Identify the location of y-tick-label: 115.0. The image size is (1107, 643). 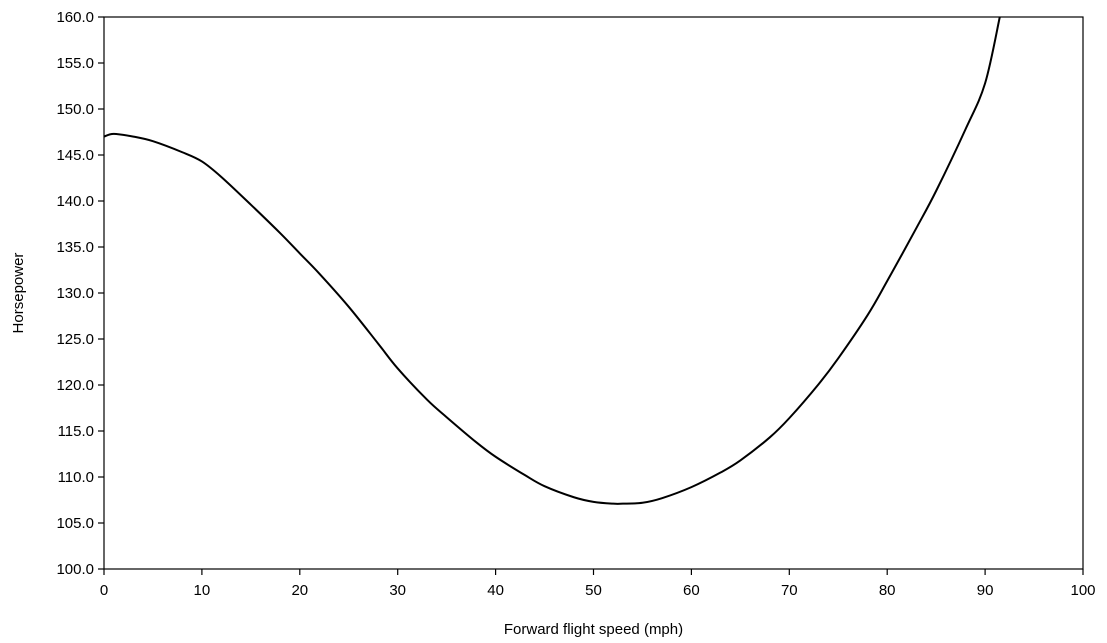
(76, 431).